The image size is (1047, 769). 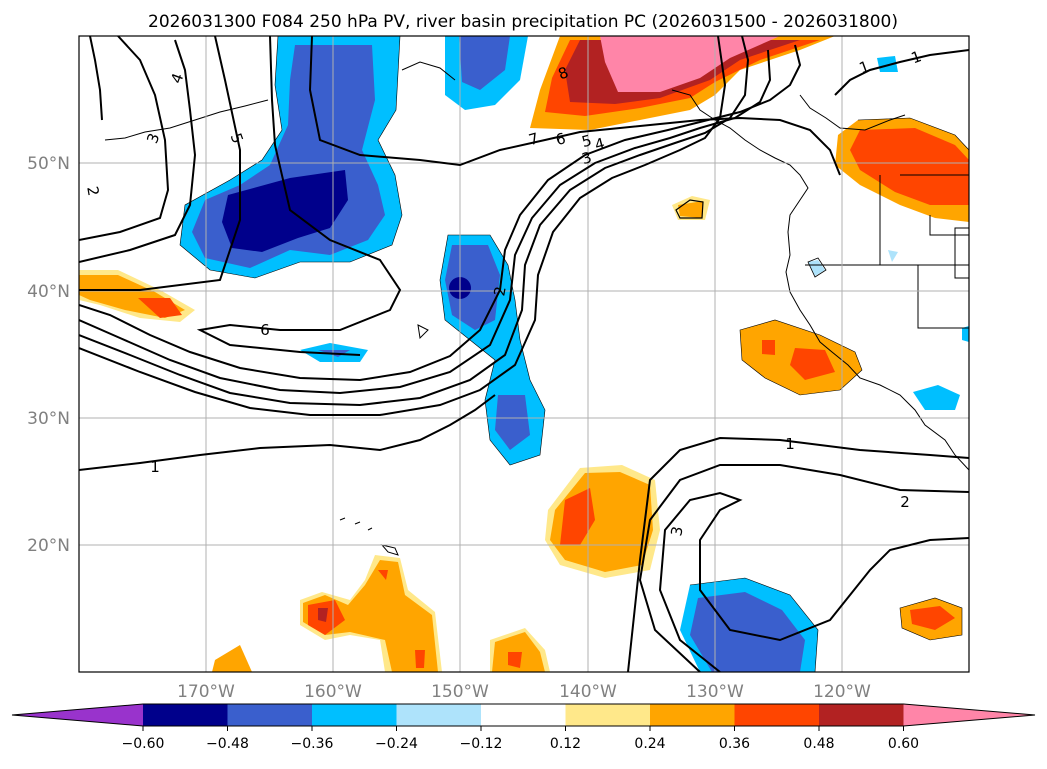 What do you see at coordinates (534, 139) in the screenshot?
I see `contour-label: 7` at bounding box center [534, 139].